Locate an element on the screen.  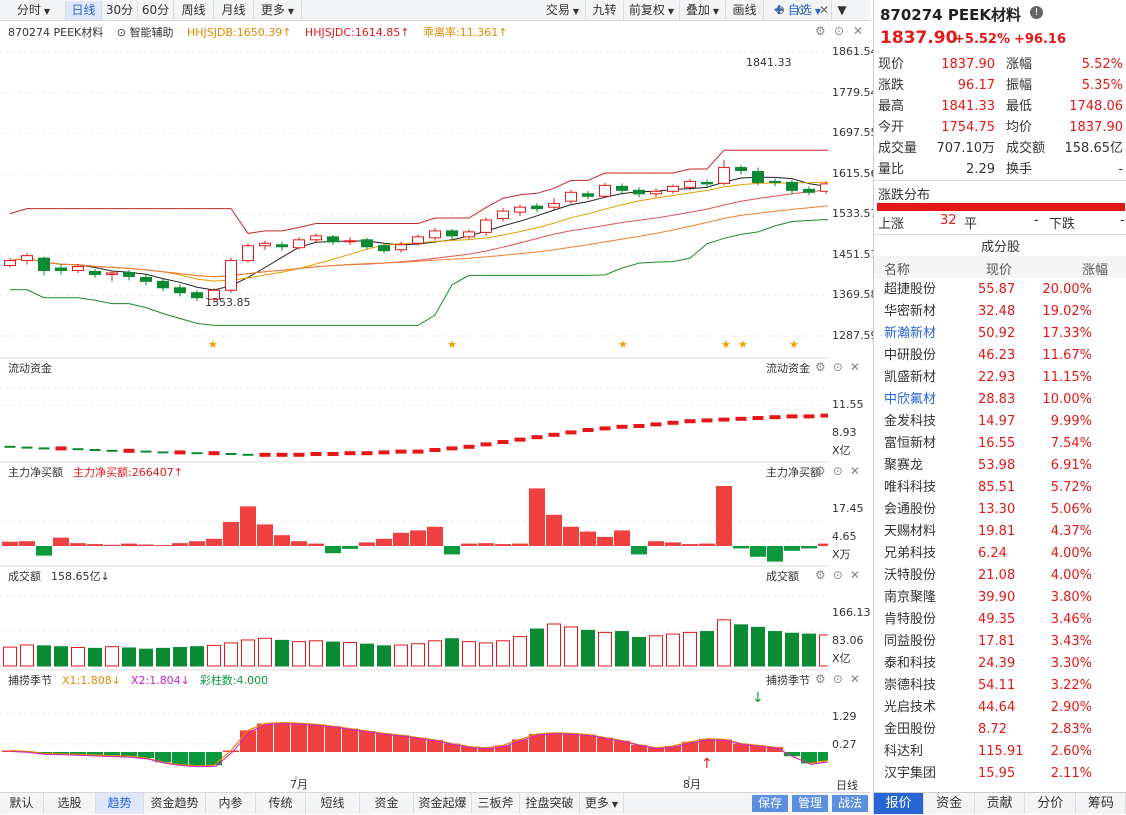
cons-row: 会通股份 13.30 5.06% is located at coordinates (988, 509).